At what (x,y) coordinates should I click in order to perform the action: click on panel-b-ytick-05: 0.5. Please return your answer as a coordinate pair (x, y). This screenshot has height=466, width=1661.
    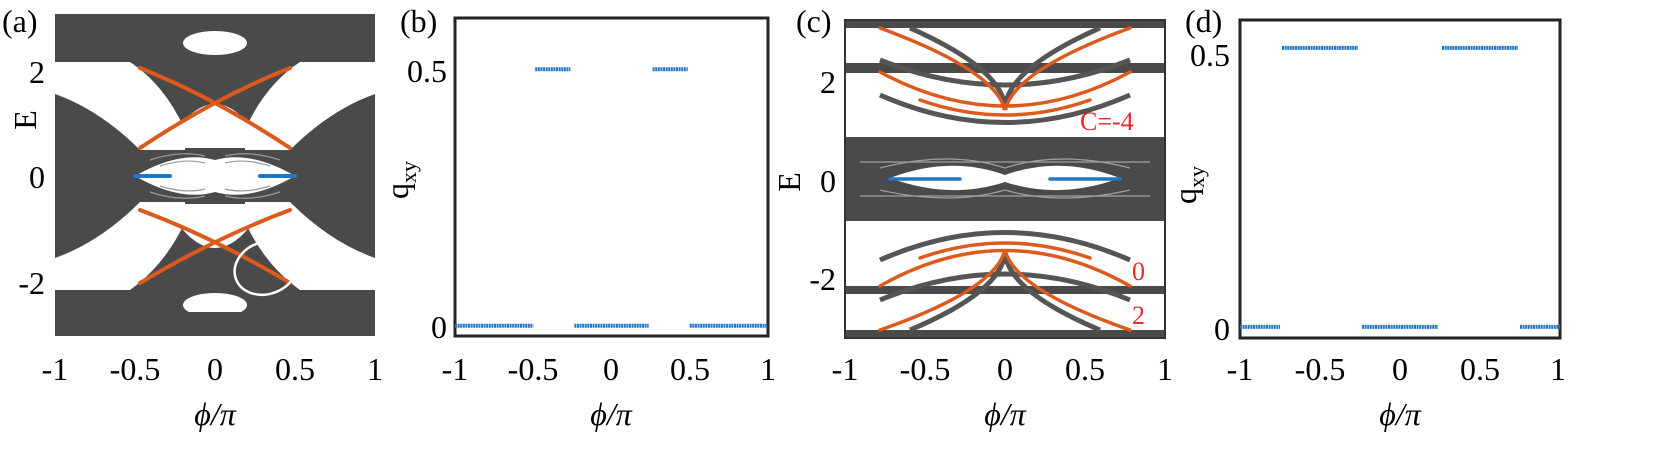
    Looking at the image, I should click on (427, 71).